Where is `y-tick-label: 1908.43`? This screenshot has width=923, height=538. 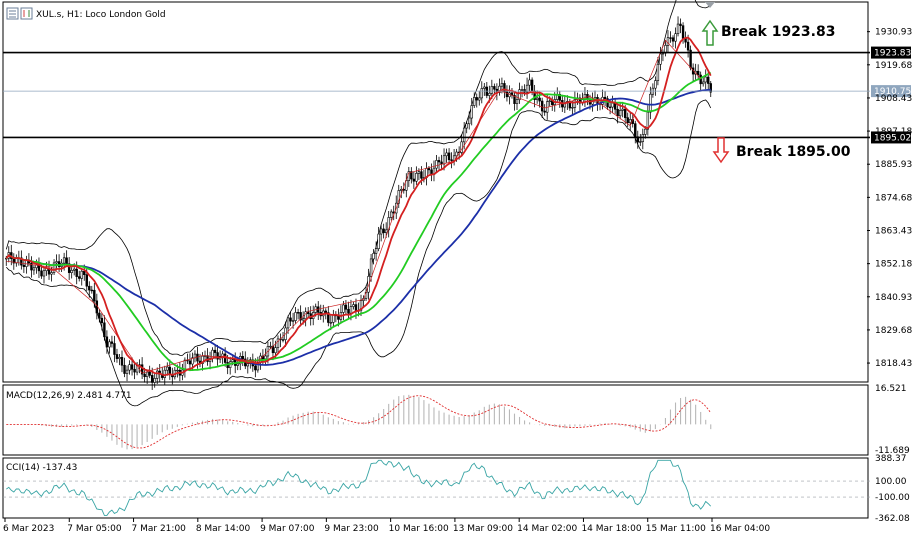
y-tick-label: 1908.43 is located at coordinates (893, 99).